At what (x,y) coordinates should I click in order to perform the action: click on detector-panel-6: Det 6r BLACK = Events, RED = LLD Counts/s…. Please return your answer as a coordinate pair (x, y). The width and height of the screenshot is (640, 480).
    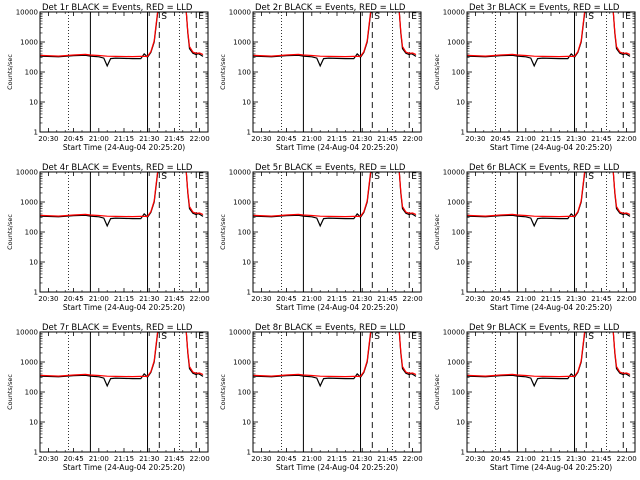
    Looking at the image, I should click on (535, 237).